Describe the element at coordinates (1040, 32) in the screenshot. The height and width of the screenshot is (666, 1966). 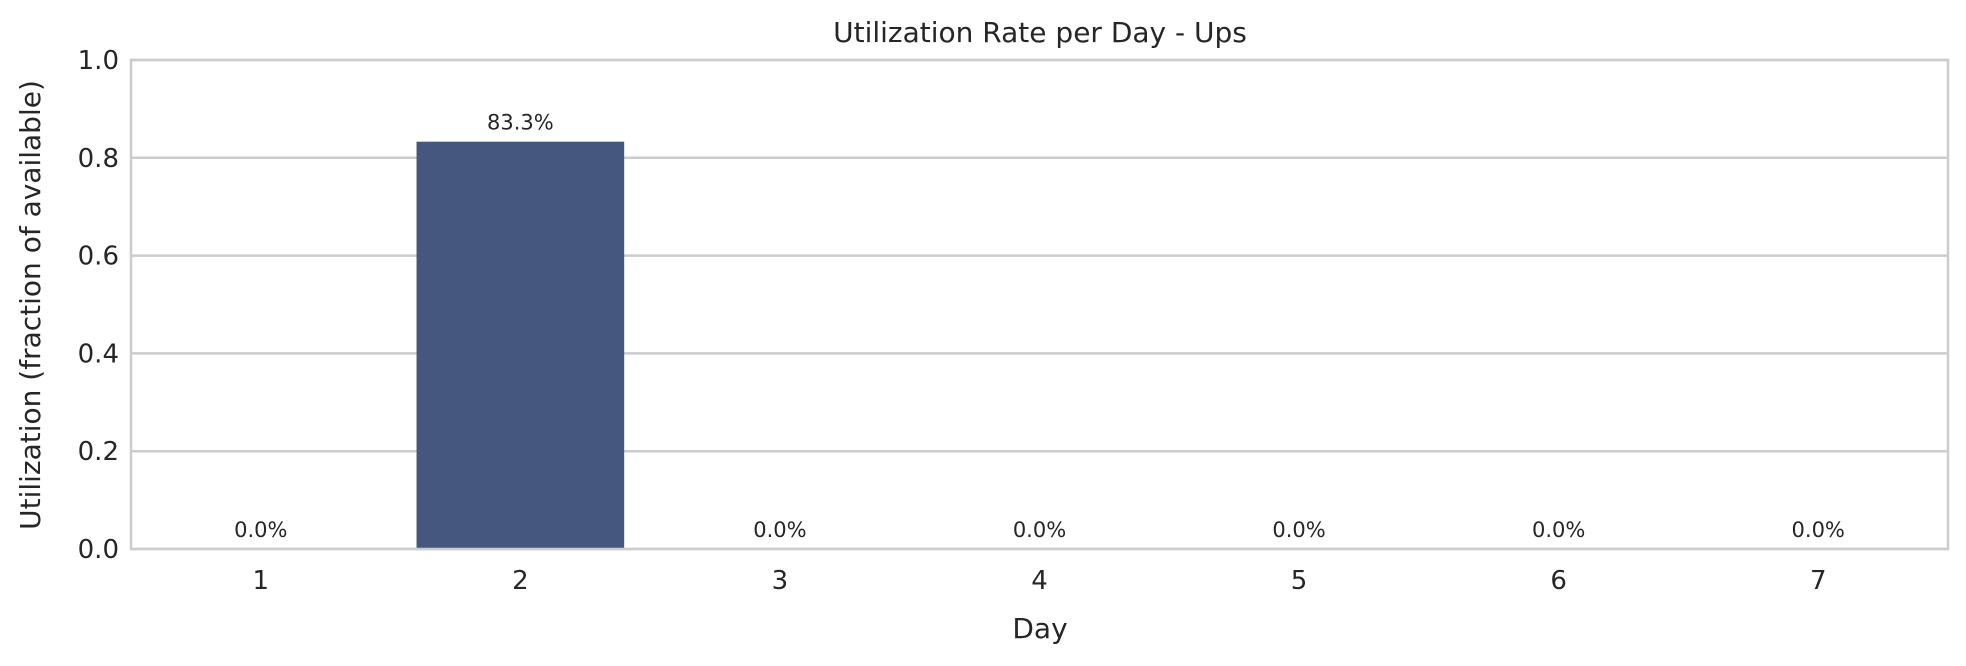
I see `chart-title: Utilization Rate per Day - Ups` at that location.